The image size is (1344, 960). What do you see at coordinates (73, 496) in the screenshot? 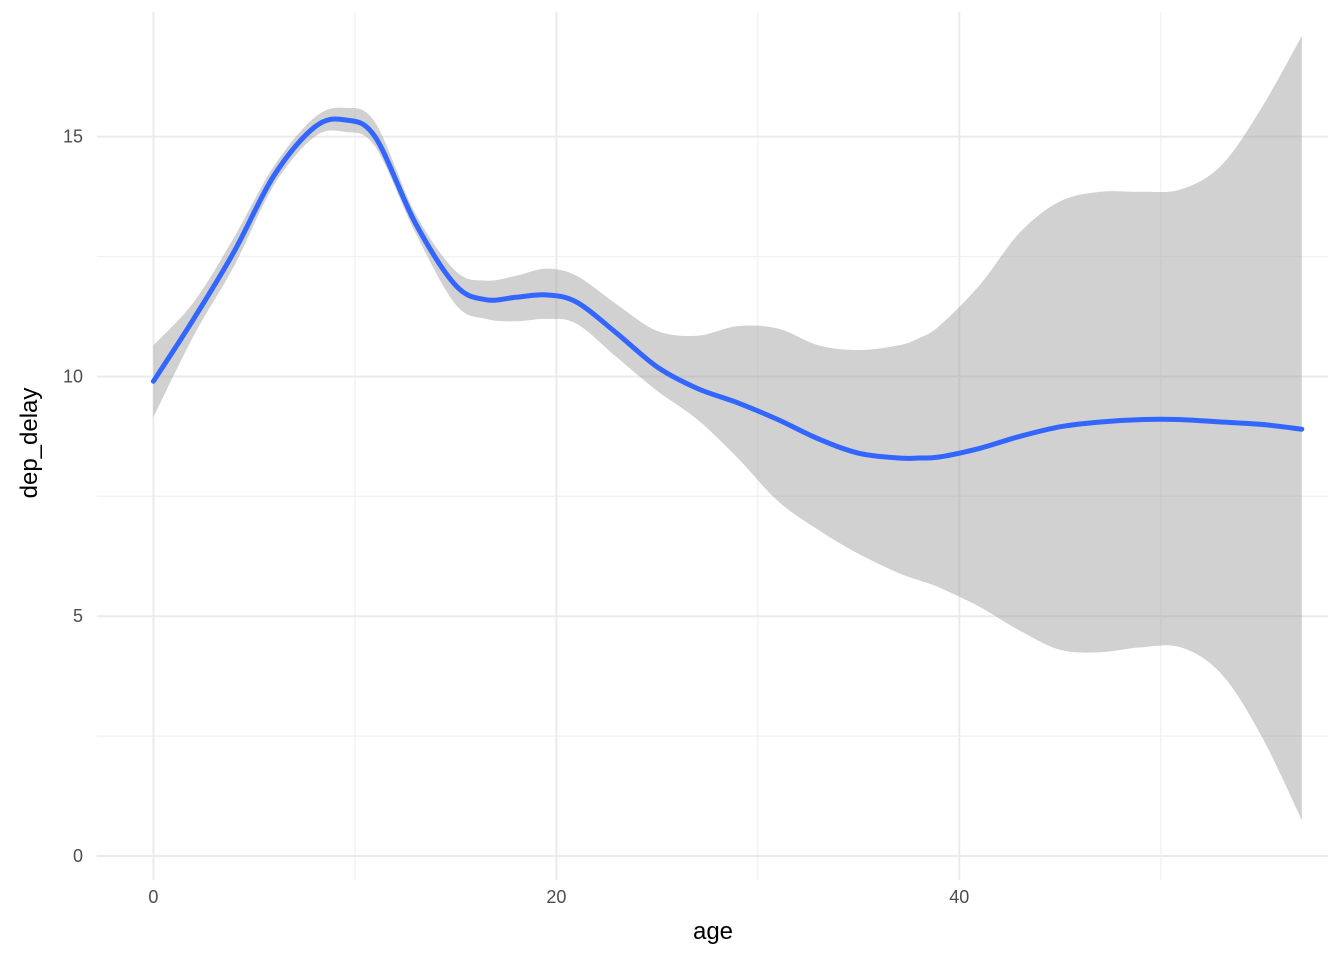
I see `y-tick-labels: 0 5 10 15` at bounding box center [73, 496].